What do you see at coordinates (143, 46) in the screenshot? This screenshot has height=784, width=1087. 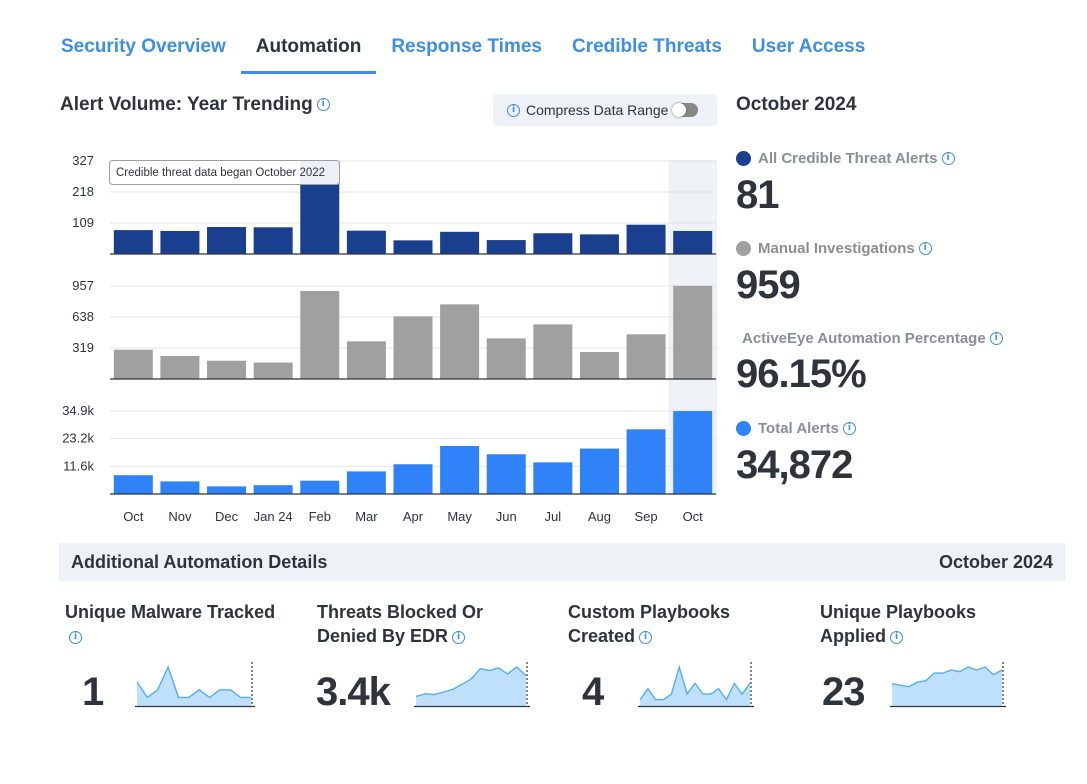 I see `tab-security-overview: Security Overview` at bounding box center [143, 46].